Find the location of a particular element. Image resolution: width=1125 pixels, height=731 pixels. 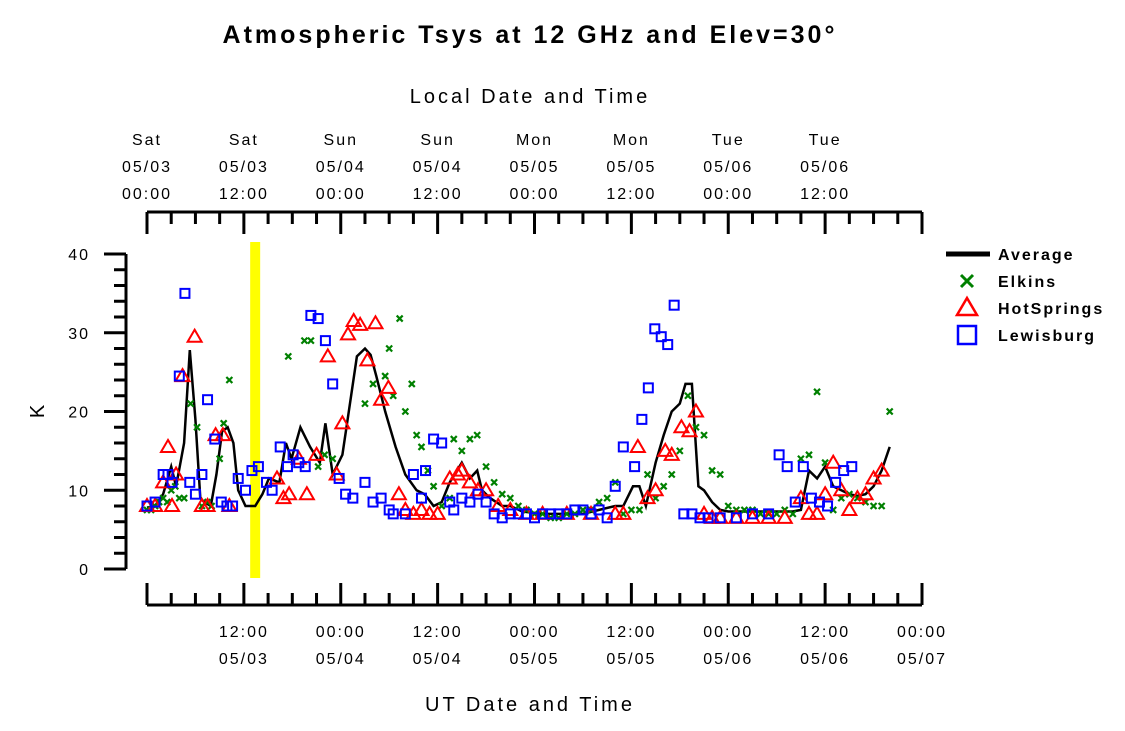

bottom-tick-date: 05/03 is located at coordinates (244, 659).